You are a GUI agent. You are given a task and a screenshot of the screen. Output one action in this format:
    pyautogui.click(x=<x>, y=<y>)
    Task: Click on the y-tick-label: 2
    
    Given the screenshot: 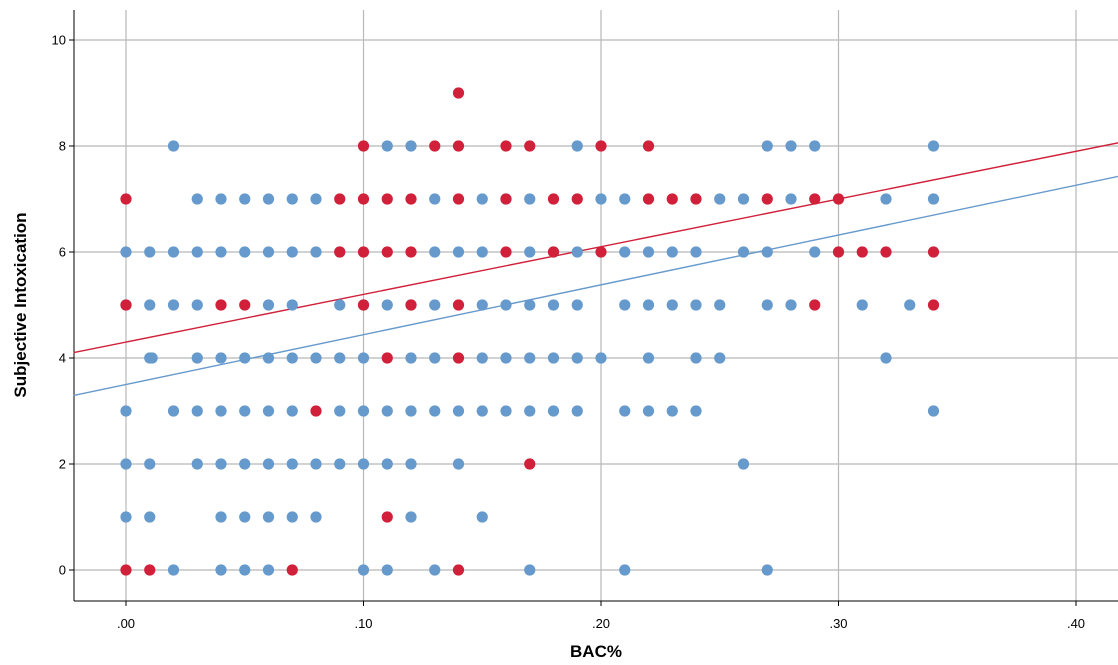 What is the action you would take?
    pyautogui.click(x=62, y=464)
    